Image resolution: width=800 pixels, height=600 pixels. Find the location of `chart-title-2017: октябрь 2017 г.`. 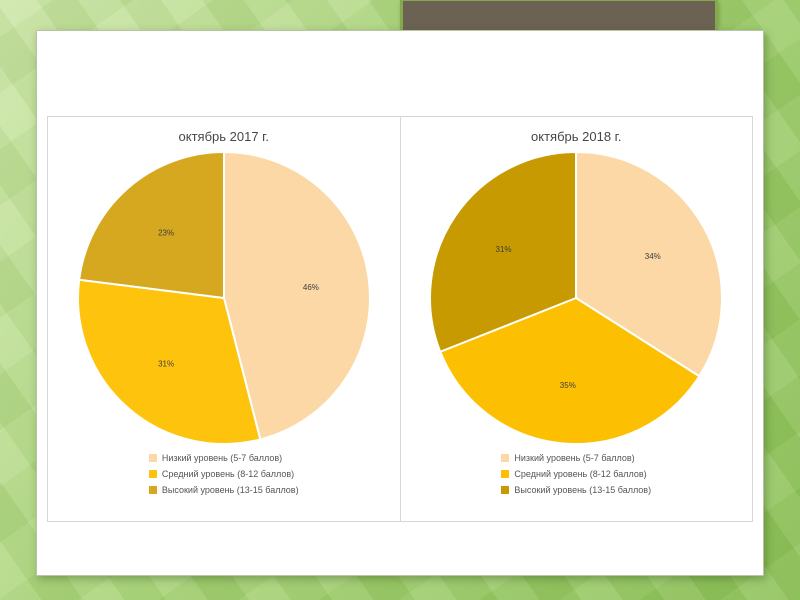

chart-title-2017: октябрь 2017 г. is located at coordinates (223, 136).